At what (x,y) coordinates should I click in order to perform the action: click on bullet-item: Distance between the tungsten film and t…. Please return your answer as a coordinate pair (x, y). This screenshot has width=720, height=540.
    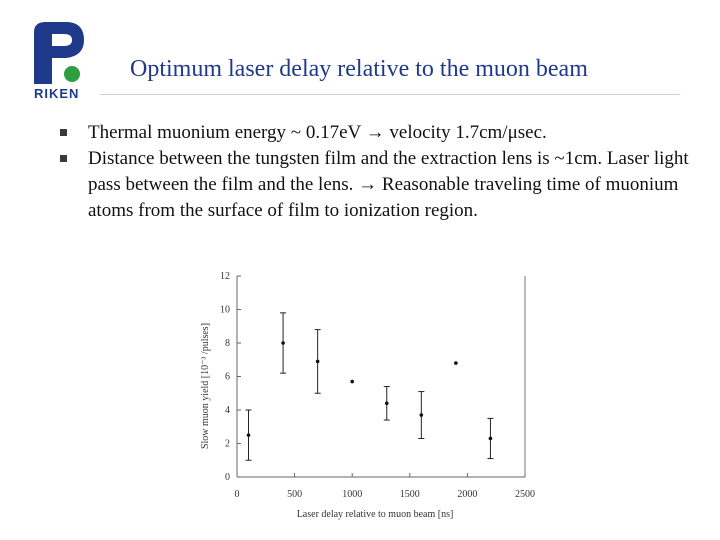
    Looking at the image, I should click on (380, 185).